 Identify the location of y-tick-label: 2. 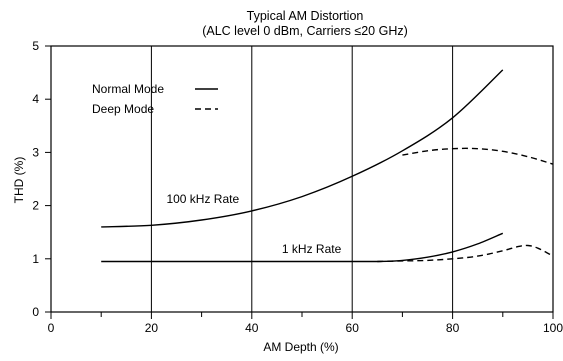
(35, 206).